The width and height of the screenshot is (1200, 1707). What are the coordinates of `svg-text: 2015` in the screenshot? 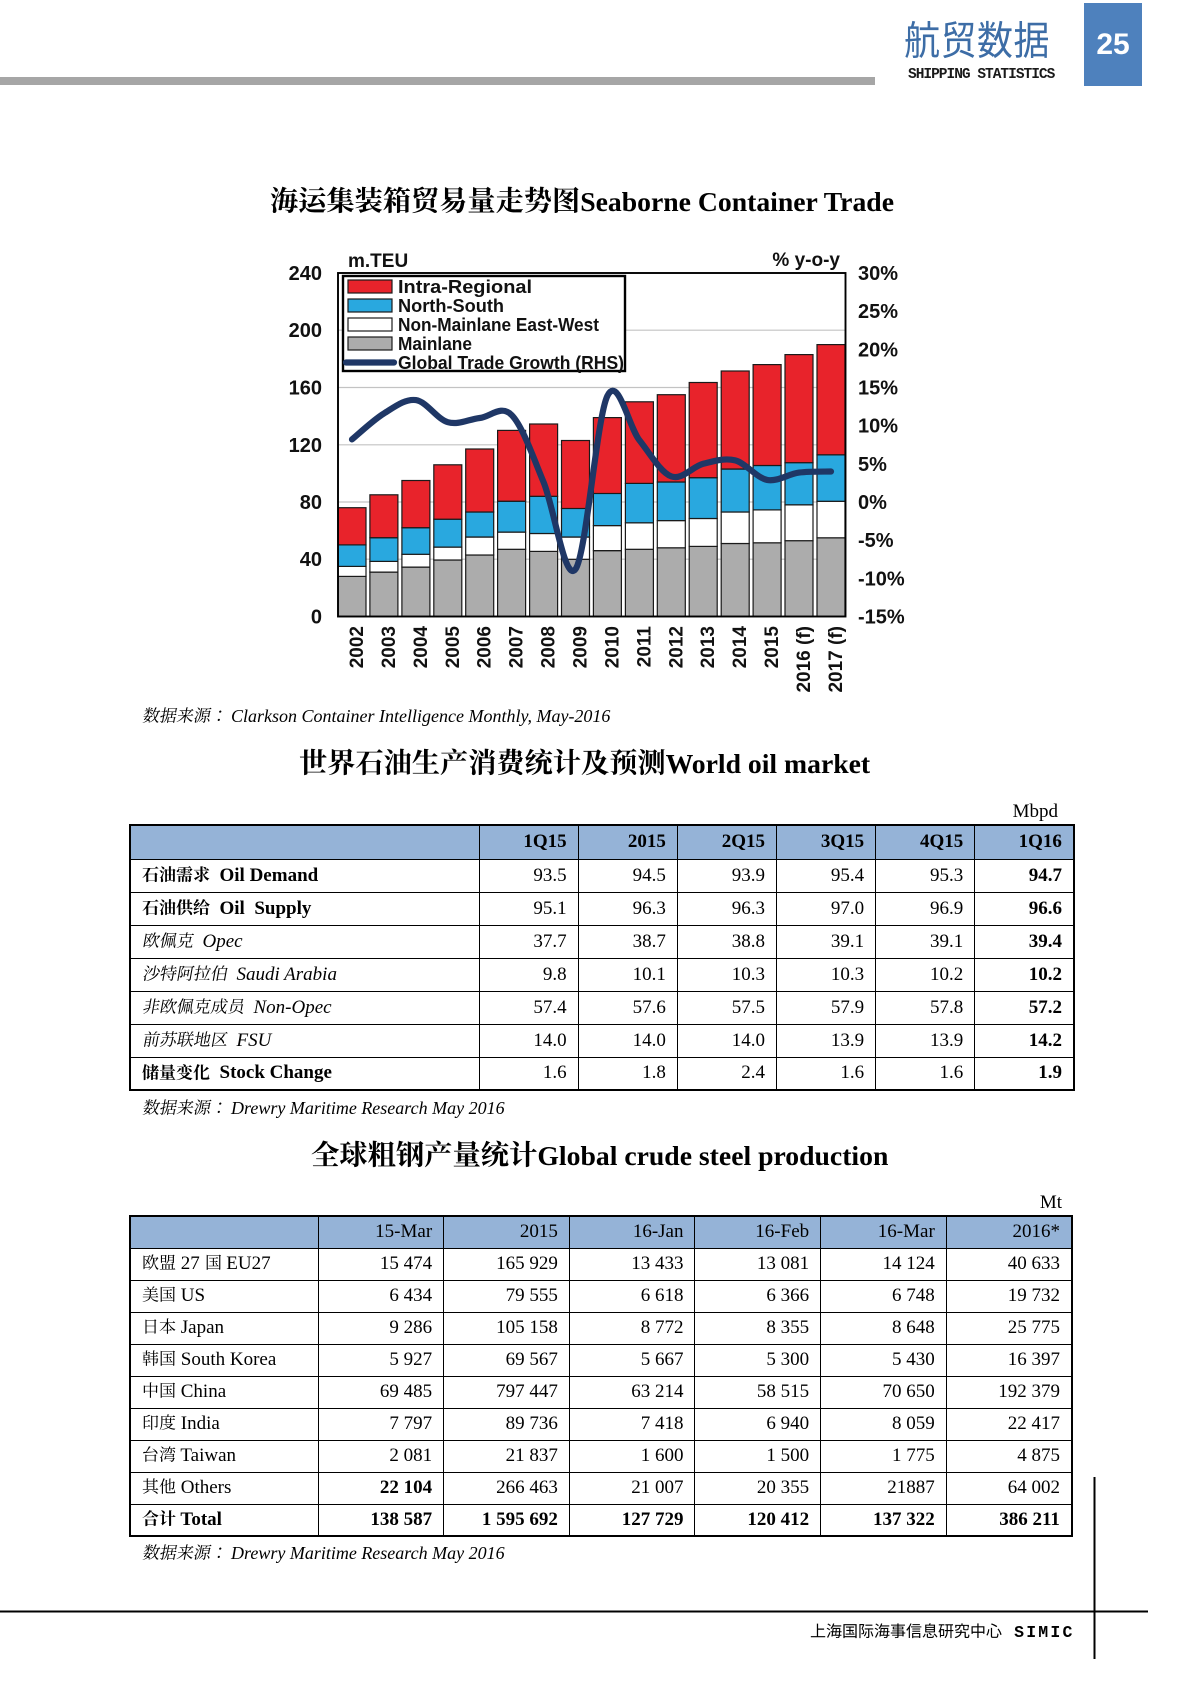 It's located at (772, 647).